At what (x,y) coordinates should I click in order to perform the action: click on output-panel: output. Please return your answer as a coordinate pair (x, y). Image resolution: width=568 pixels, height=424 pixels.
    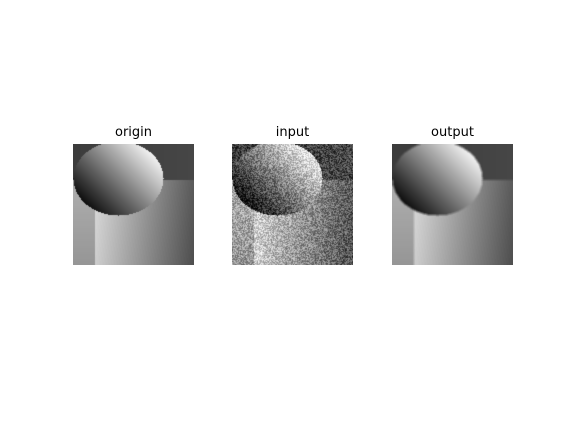
    Looking at the image, I should click on (452, 194).